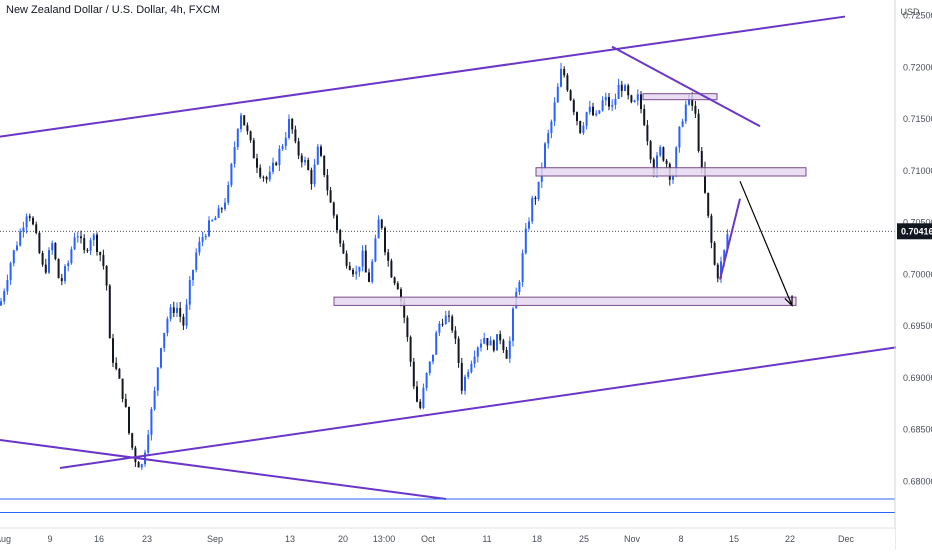 The width and height of the screenshot is (932, 555). I want to click on time-tick-label: Sep, so click(215, 539).